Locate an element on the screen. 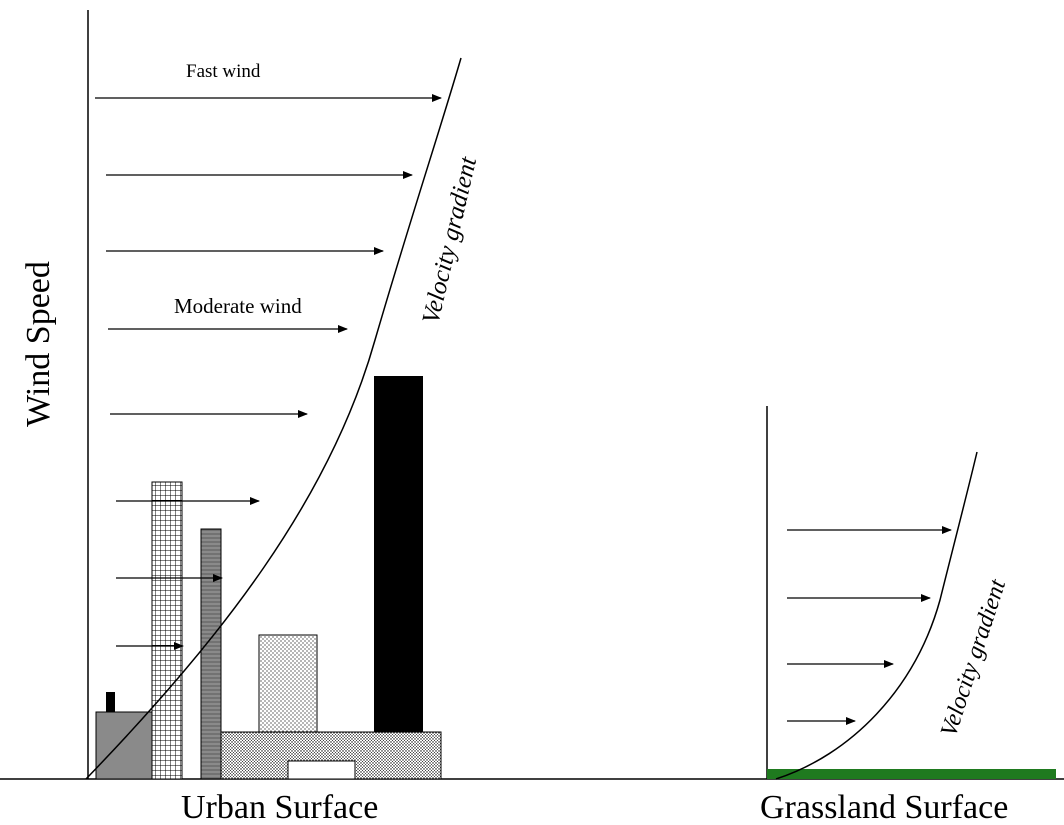 This screenshot has width=1064, height=825. grass-velocity-curve is located at coordinates (876, 615).